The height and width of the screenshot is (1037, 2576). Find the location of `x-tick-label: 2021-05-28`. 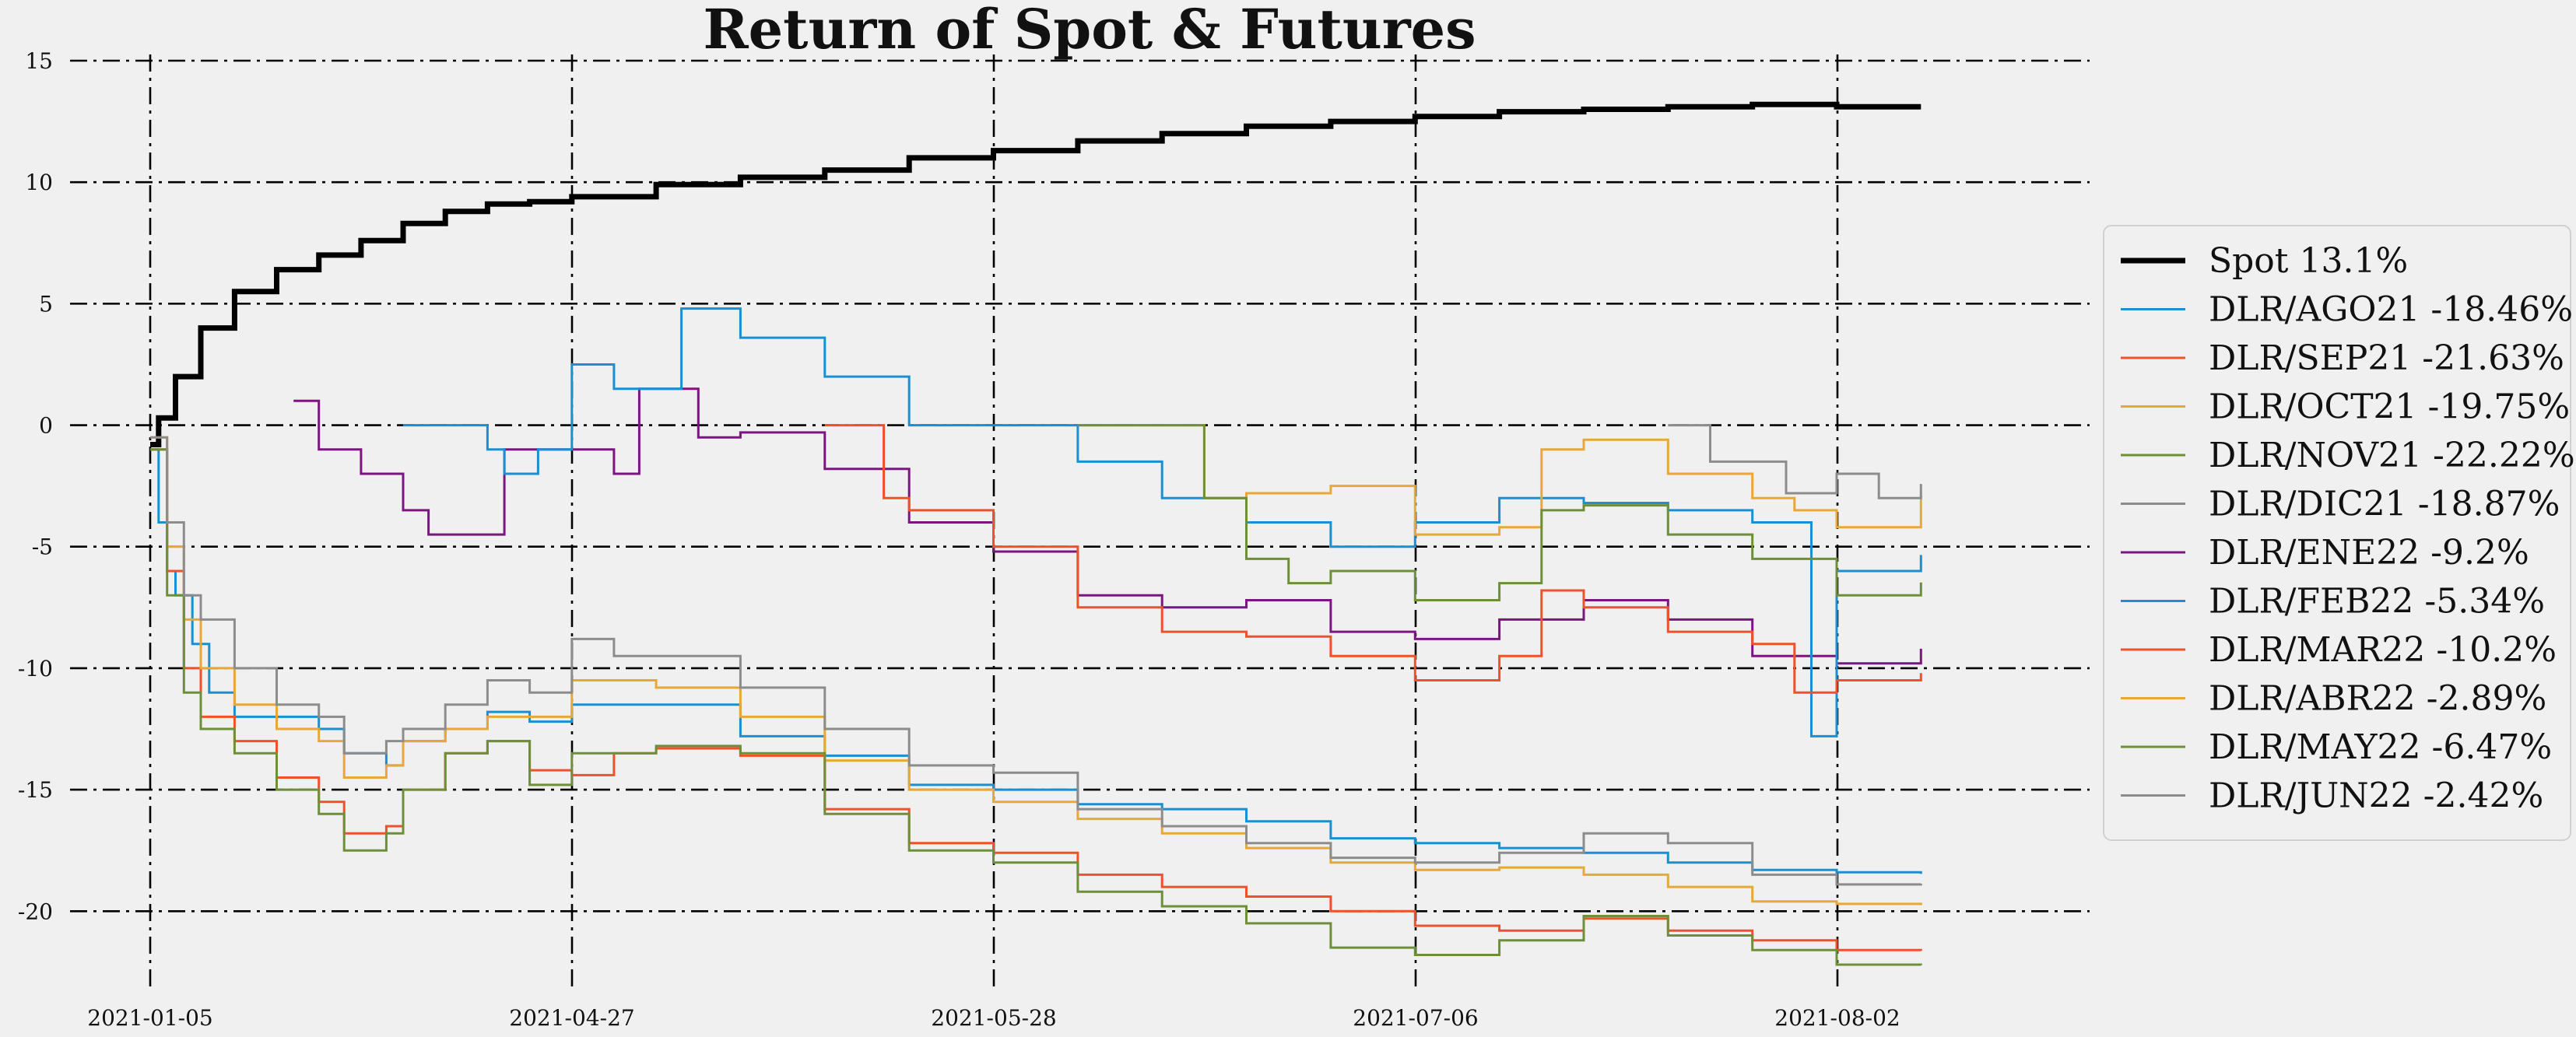

x-tick-label: 2021-05-28 is located at coordinates (994, 1018).